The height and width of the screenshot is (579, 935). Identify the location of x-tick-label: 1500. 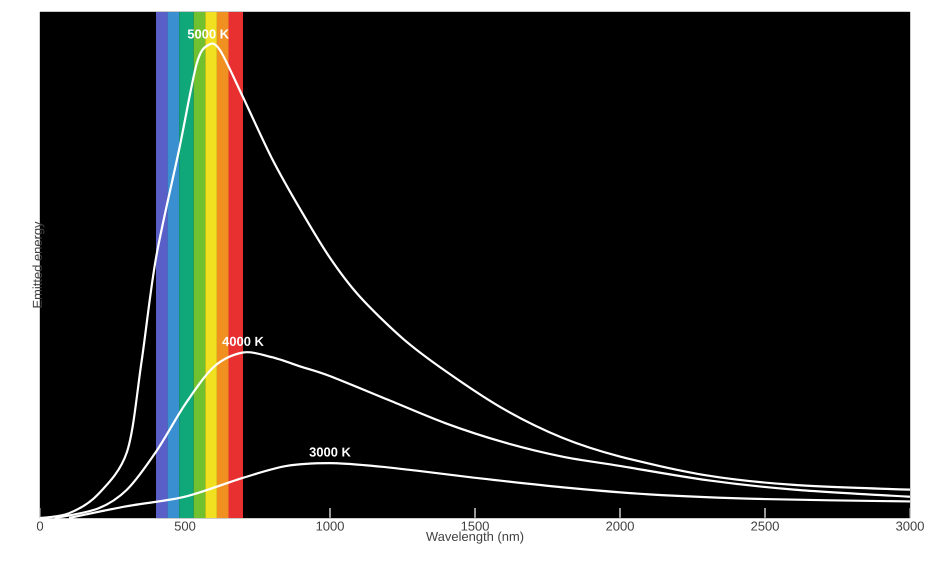
(475, 526).